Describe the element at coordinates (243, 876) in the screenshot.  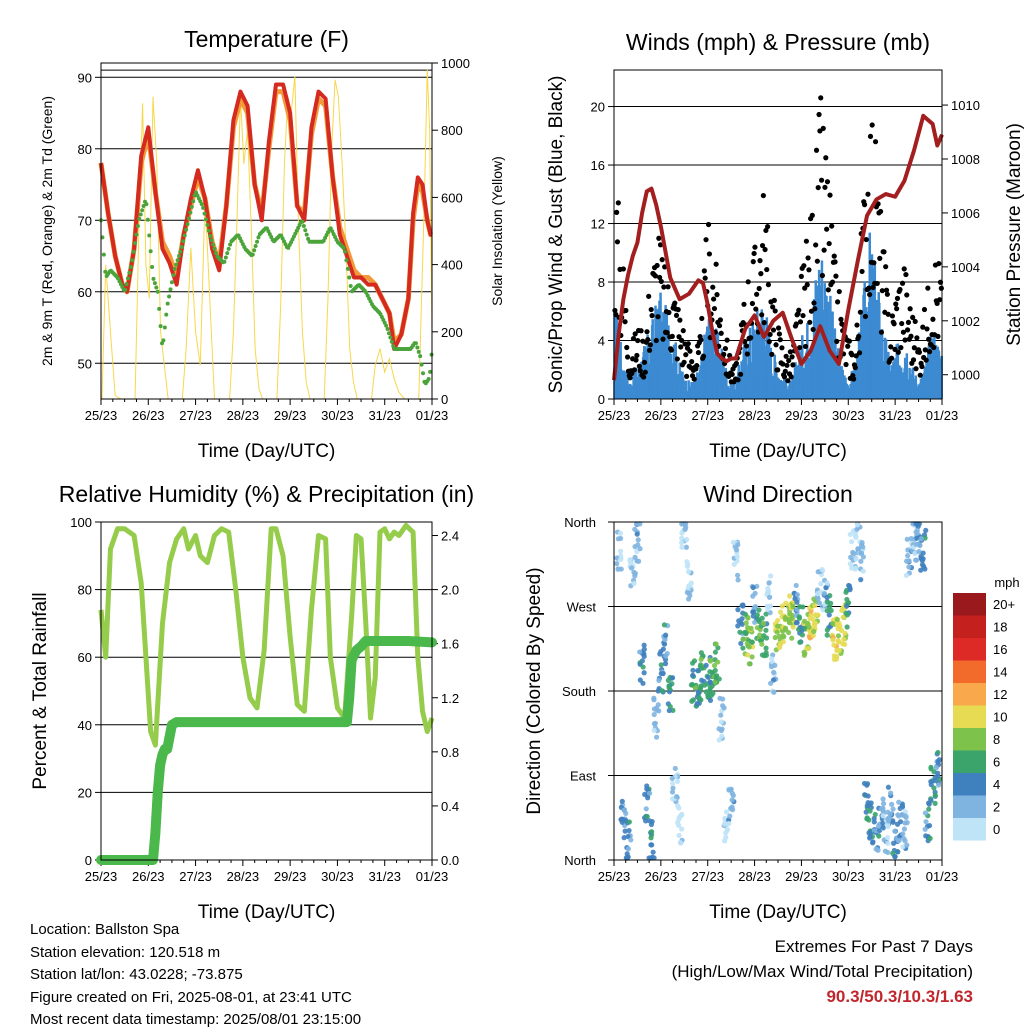
I see `humidity-xtick-label: 28/23` at that location.